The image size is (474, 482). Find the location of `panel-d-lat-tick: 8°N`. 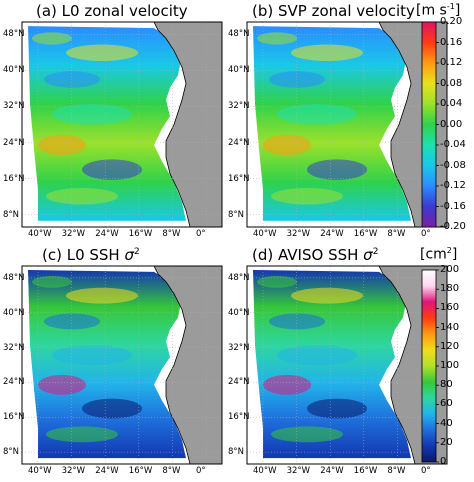

panel-d-lat-tick: 8°N is located at coordinates (236, 452).